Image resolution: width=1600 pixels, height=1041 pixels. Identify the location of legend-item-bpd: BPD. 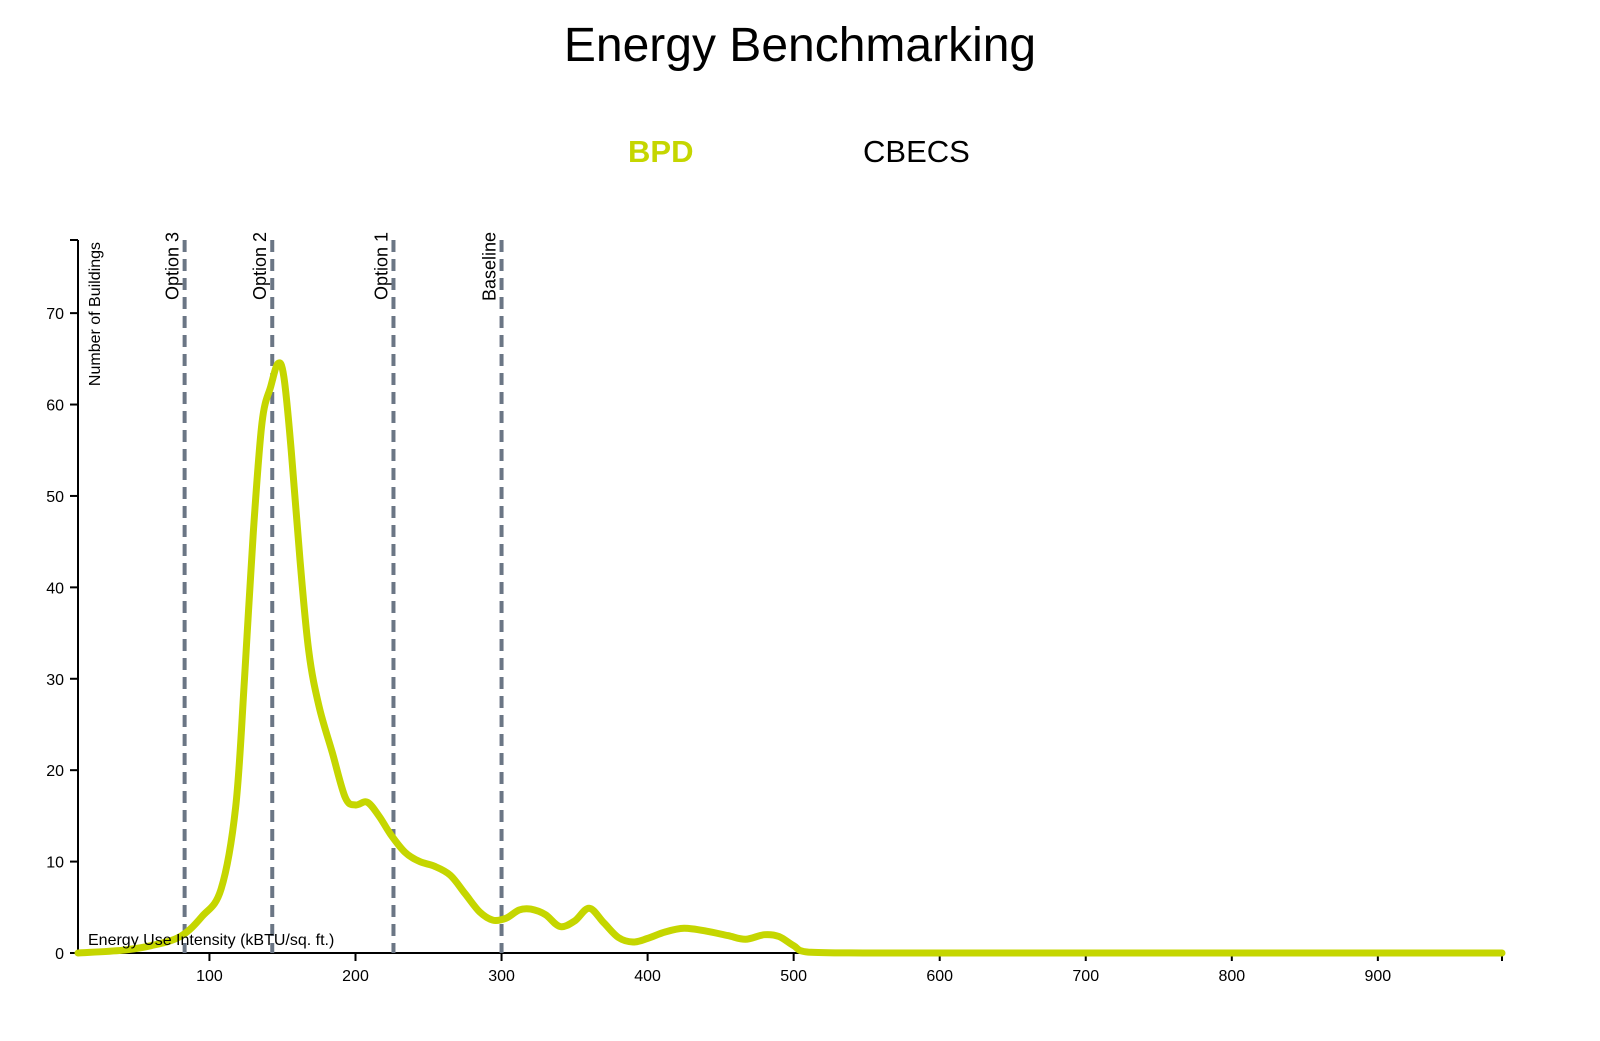
(661, 151).